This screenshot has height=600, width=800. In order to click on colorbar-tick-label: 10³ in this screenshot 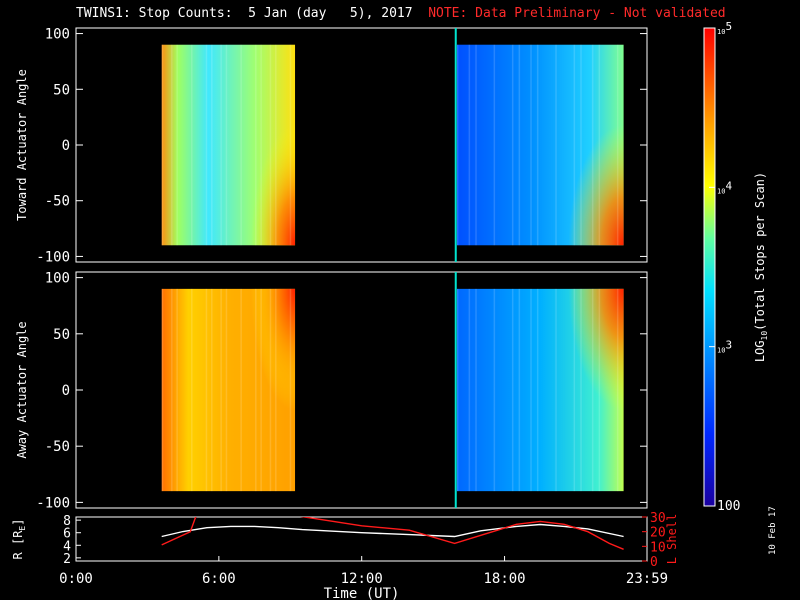, I will do `click(724, 347)`.